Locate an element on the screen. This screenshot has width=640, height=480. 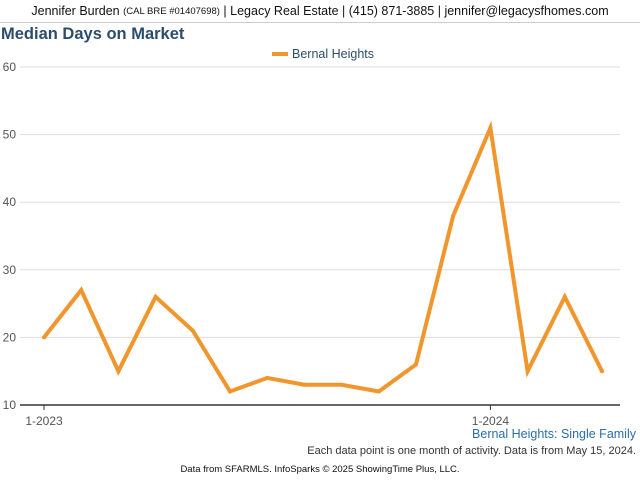
y-tick-label: 10 is located at coordinates (10, 405).